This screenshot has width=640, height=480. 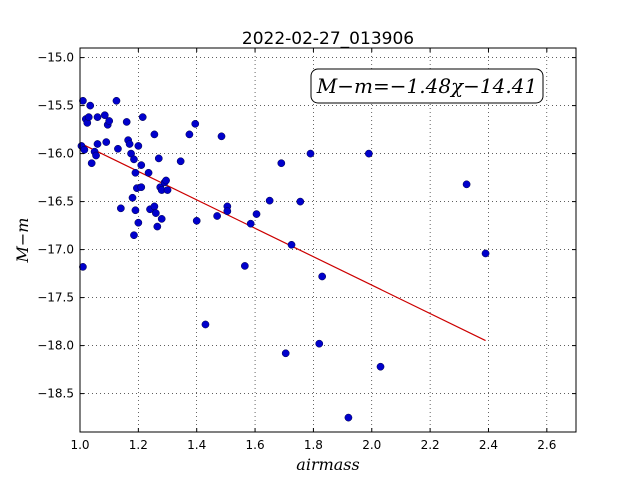 What do you see at coordinates (255, 445) in the screenshot?
I see `x-tick-label: 1.6` at bounding box center [255, 445].